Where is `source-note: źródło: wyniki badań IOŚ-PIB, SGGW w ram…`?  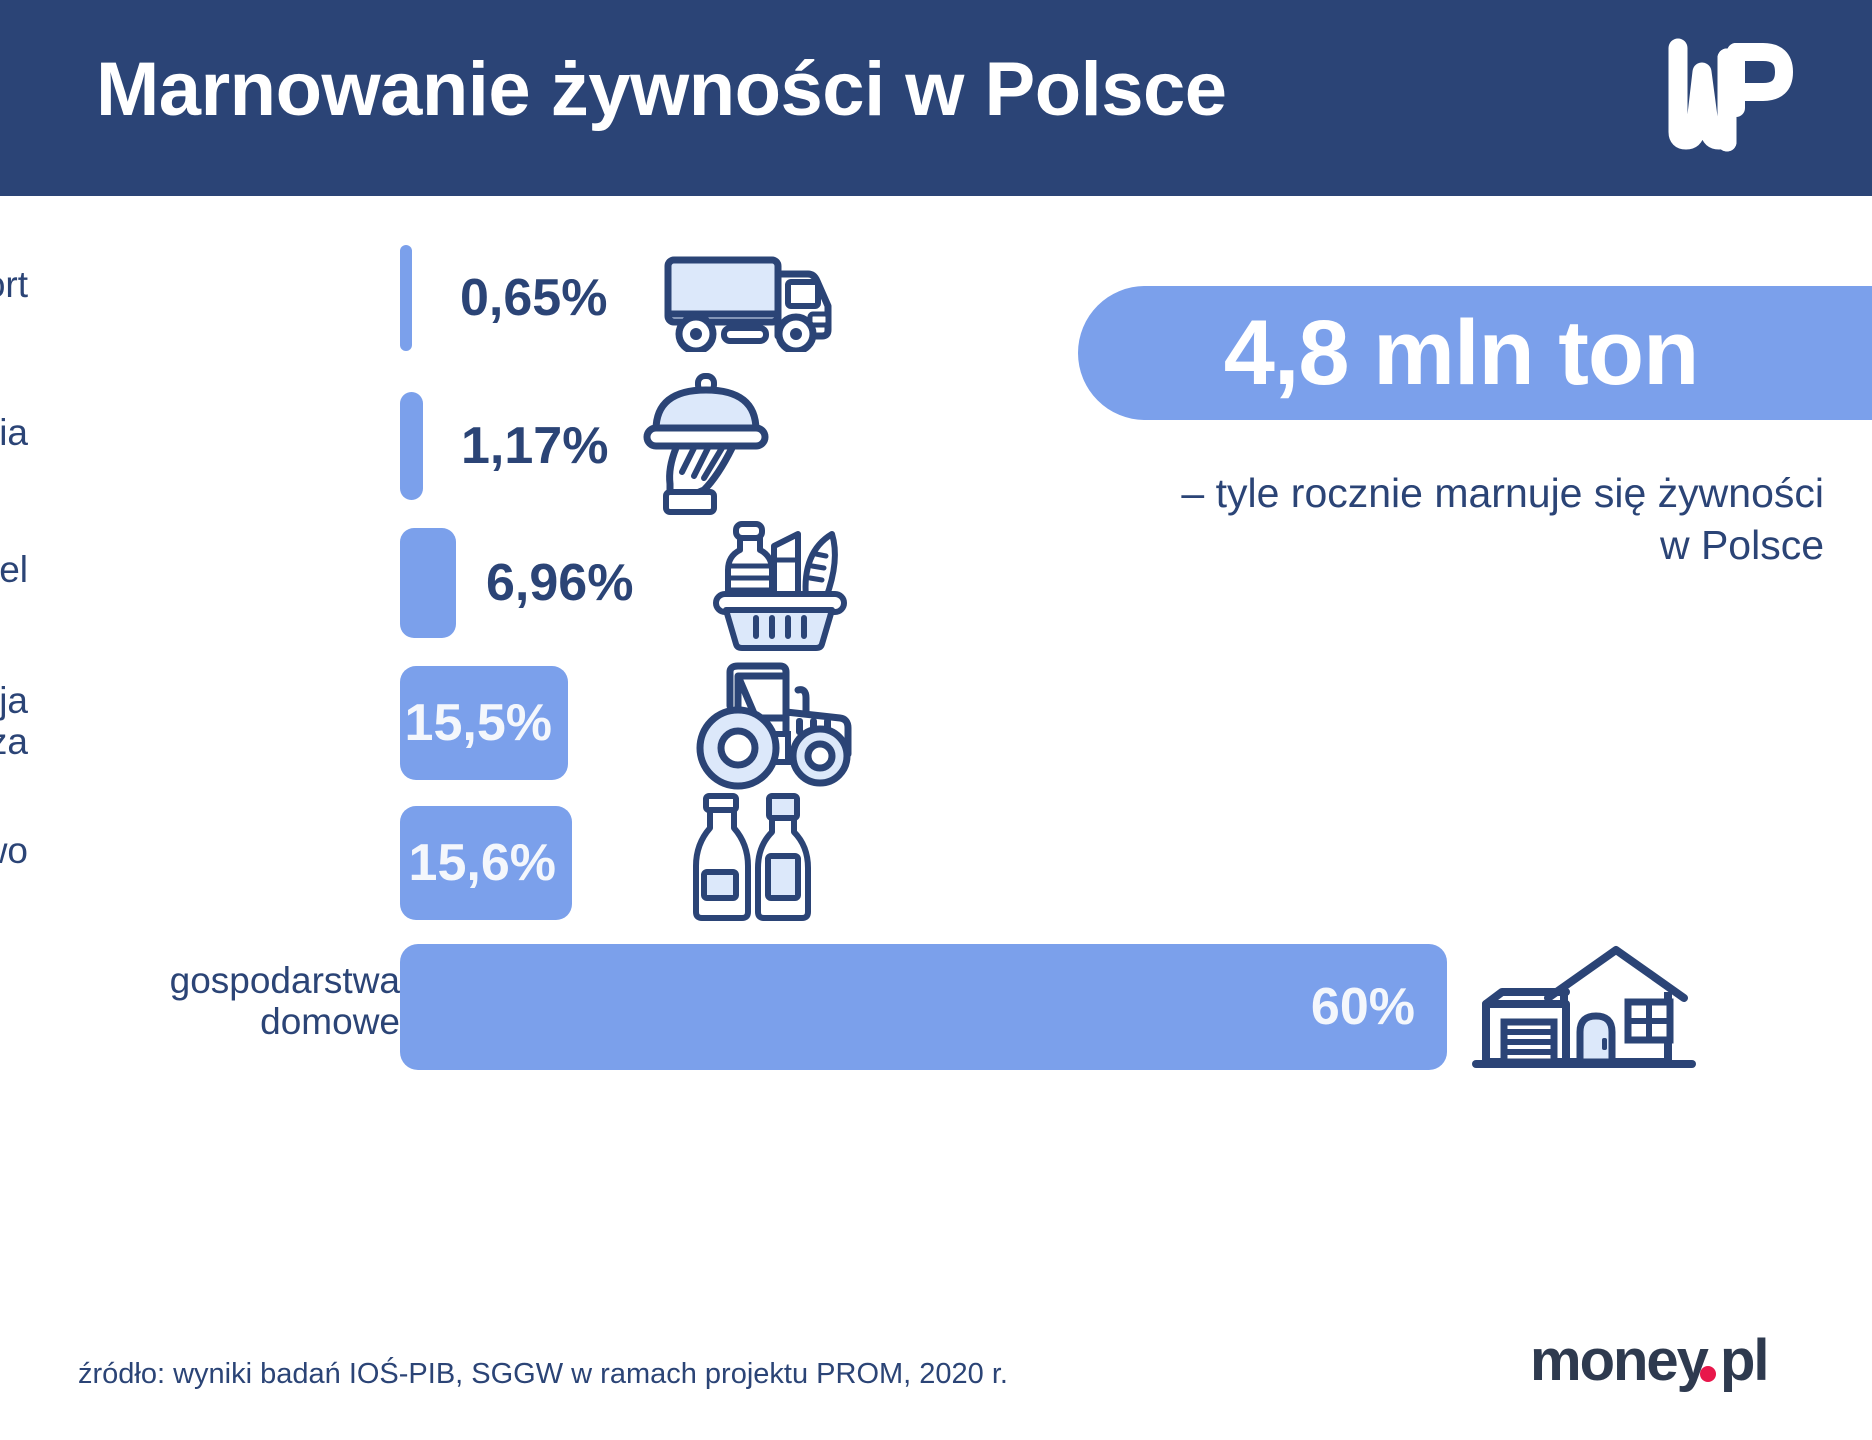 source-note: źródło: wyniki badań IOŚ-PIB, SGGW w ram… is located at coordinates (543, 1374).